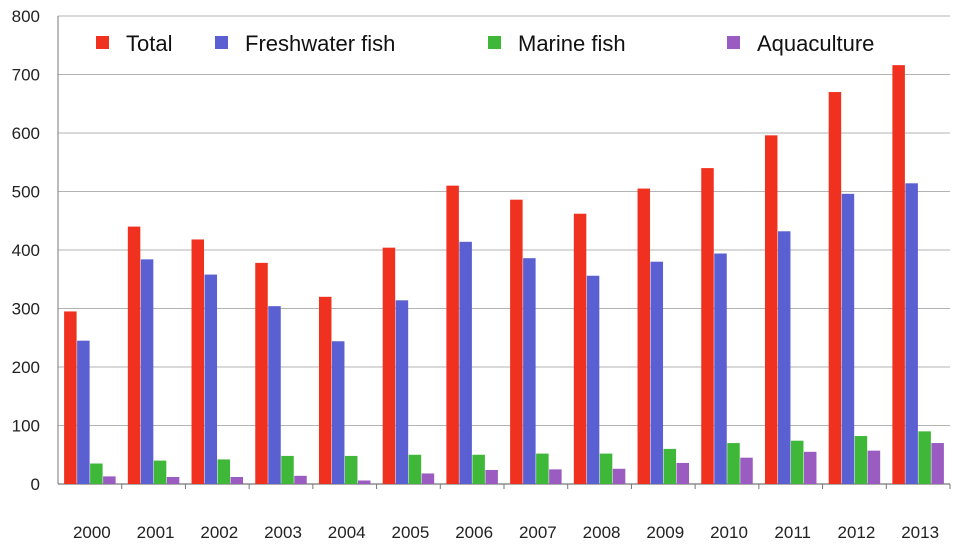 This screenshot has width=968, height=554. I want to click on x-tick-label: 2011, so click(792, 532).